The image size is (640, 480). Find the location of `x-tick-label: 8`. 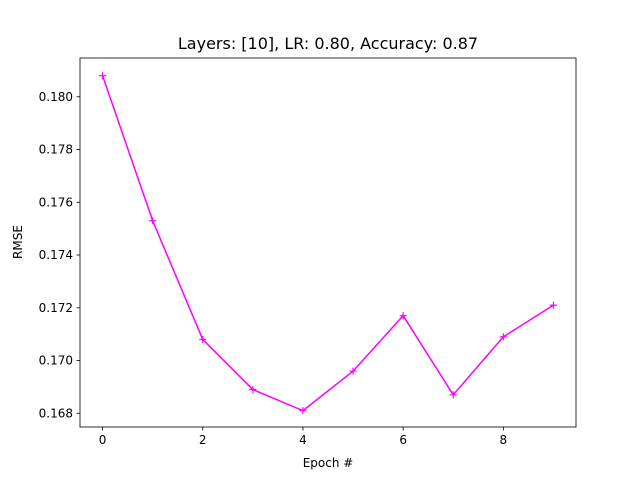

x-tick-label: 8 is located at coordinates (504, 440).